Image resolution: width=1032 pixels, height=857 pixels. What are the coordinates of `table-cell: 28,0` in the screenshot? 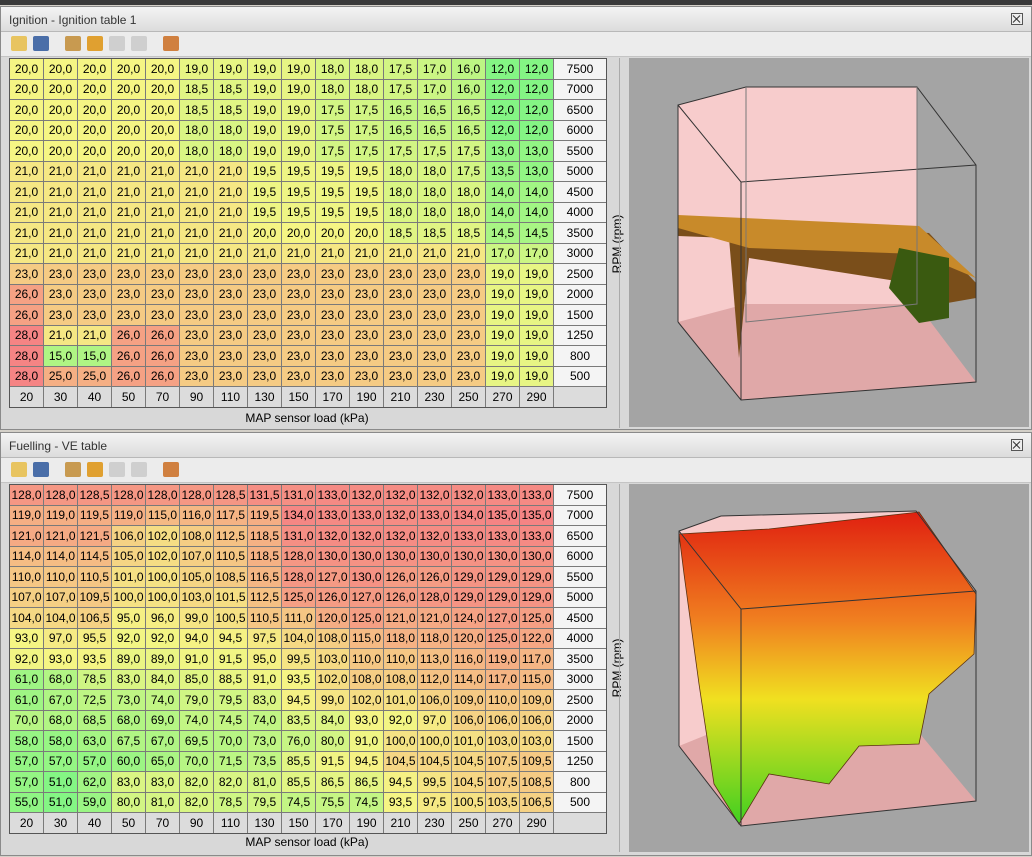 It's located at (26, 356).